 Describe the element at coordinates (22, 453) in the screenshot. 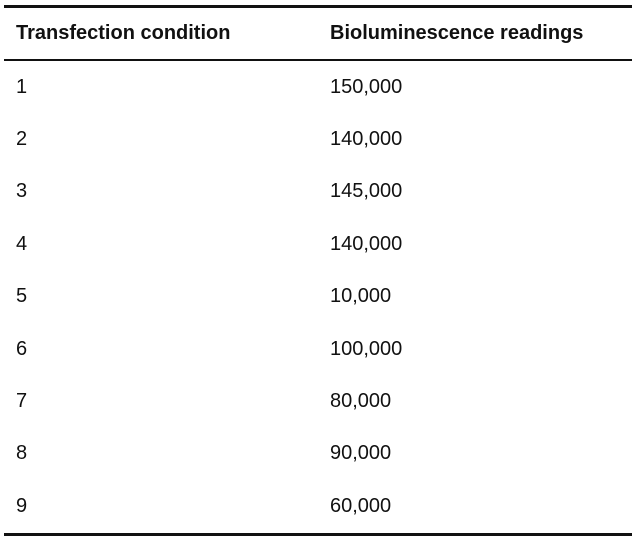

I see `condition-cell: 8` at that location.